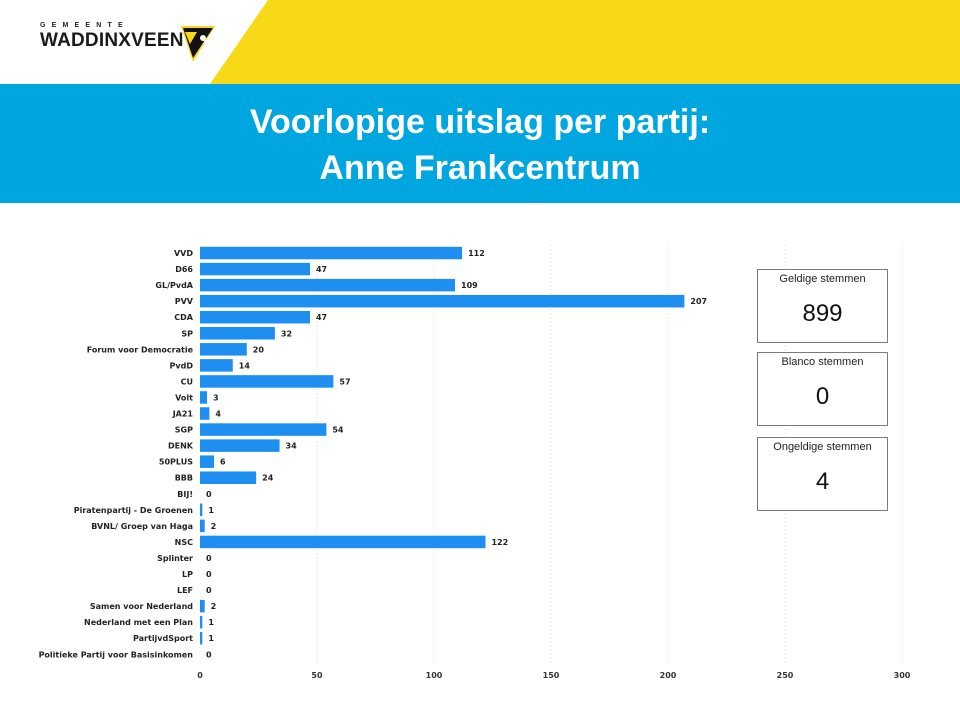  What do you see at coordinates (184, 430) in the screenshot?
I see `category-label: SGP` at bounding box center [184, 430].